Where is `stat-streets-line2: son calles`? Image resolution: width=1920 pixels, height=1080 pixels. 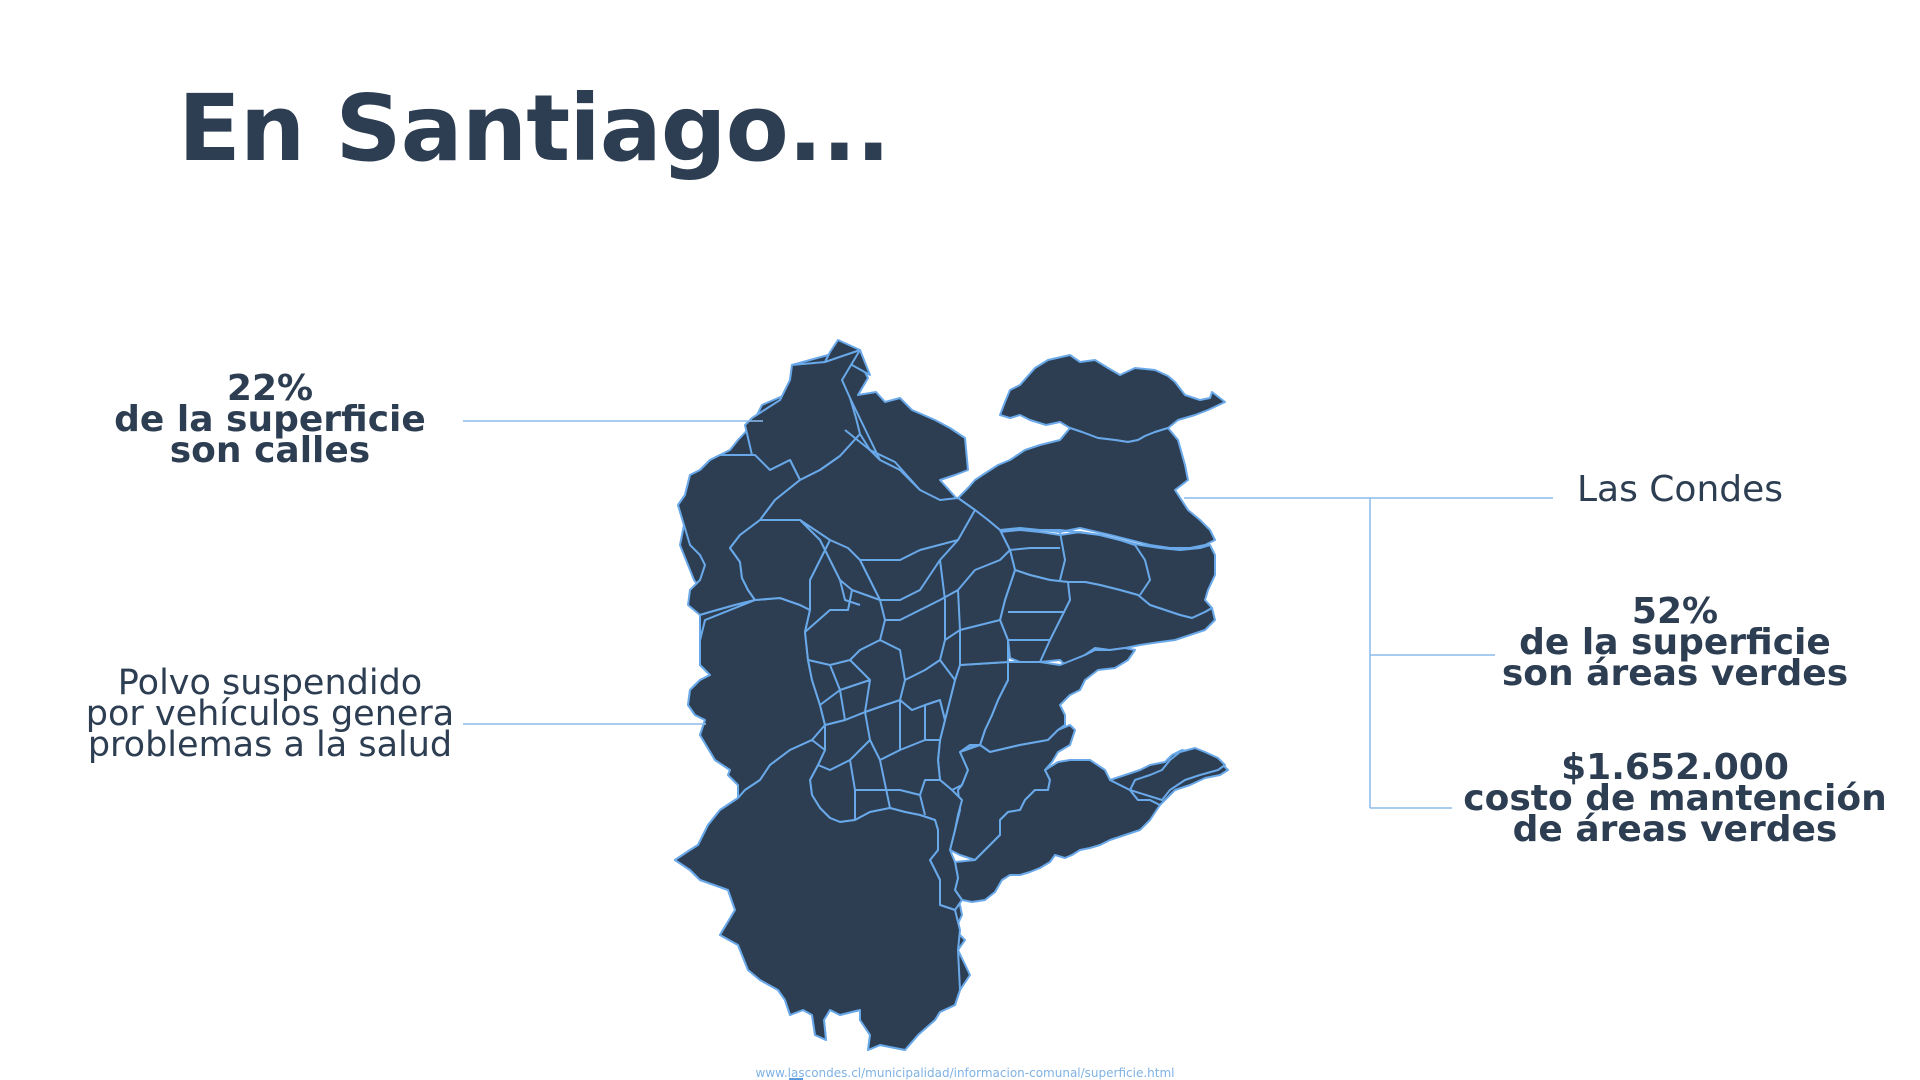
stat-streets-line2: son calles is located at coordinates (270, 450).